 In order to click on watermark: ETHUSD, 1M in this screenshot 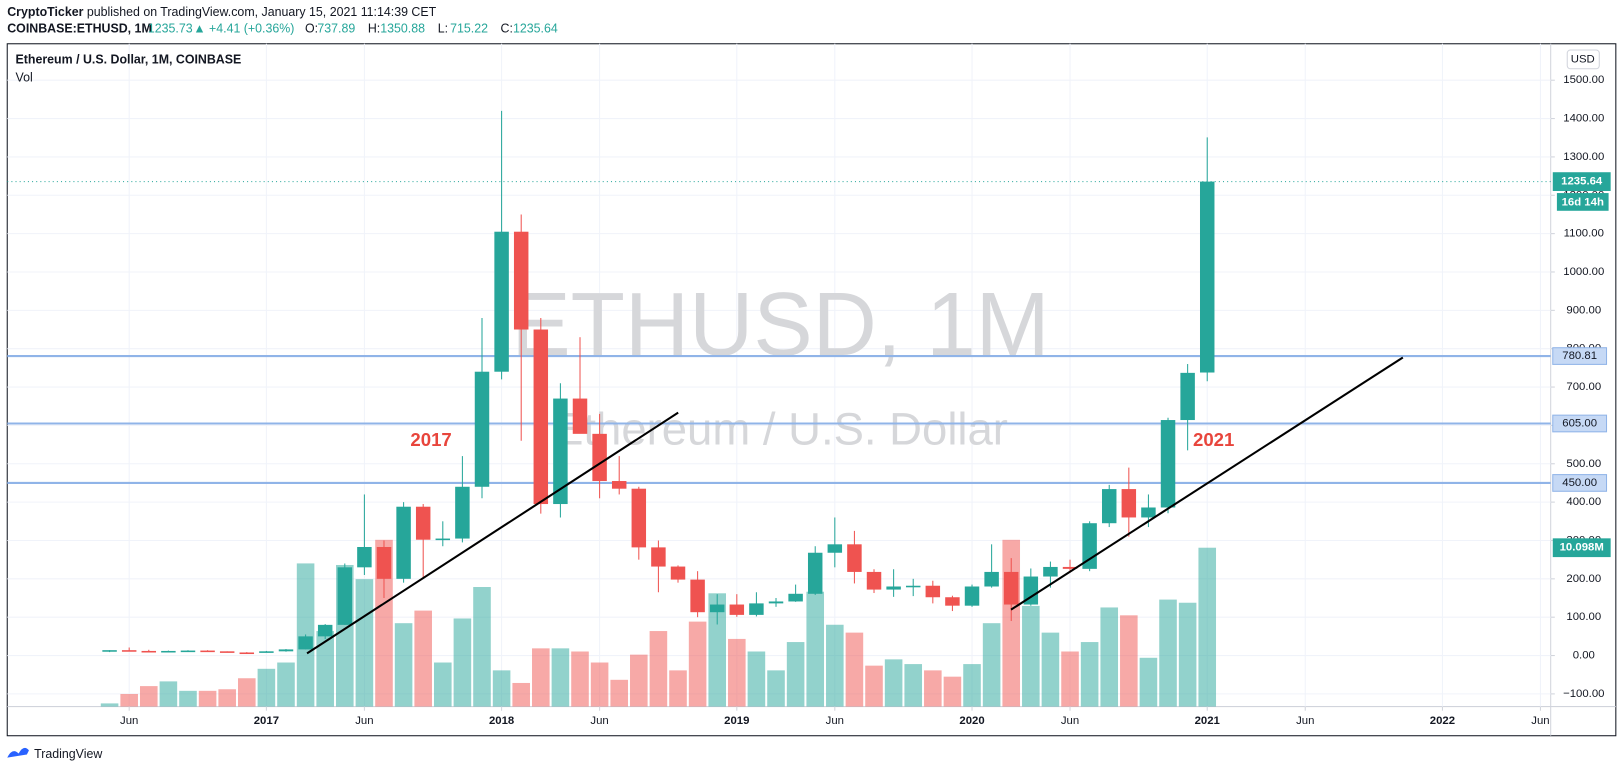, I will do `click(780, 324)`.